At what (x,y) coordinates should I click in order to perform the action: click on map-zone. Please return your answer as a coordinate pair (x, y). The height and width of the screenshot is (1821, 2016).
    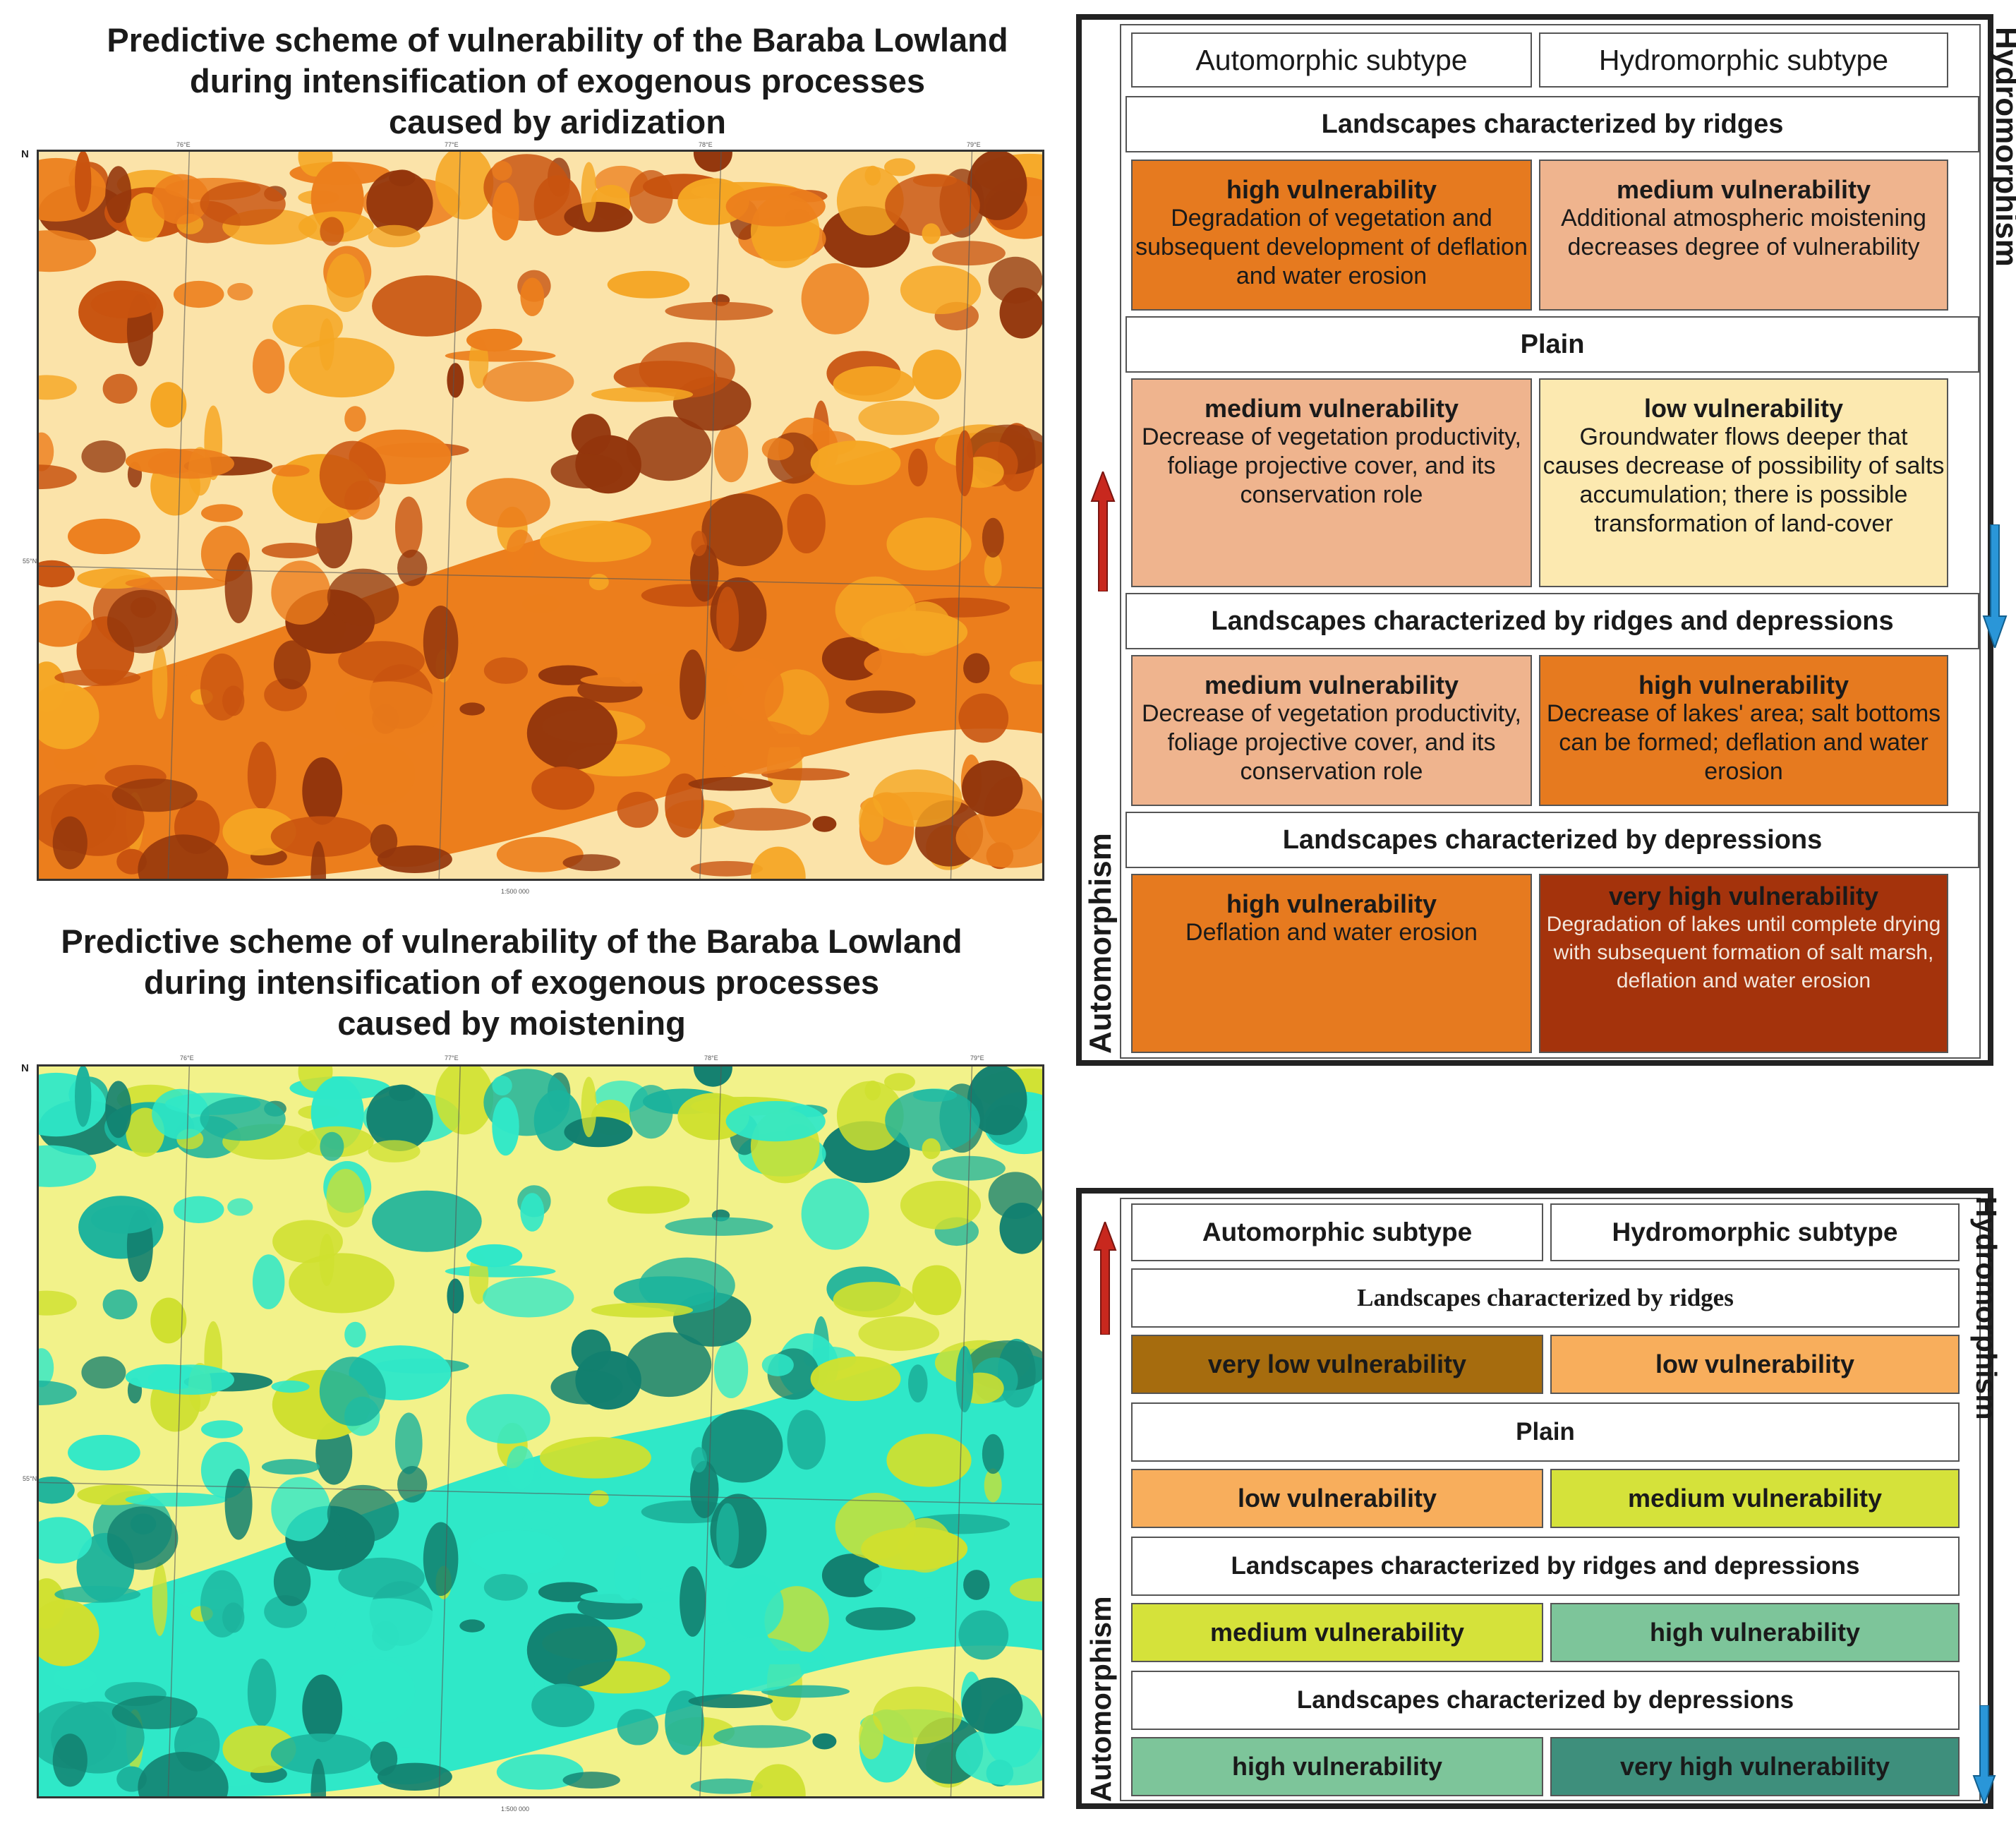
    Looking at the image, I should click on (540, 1572).